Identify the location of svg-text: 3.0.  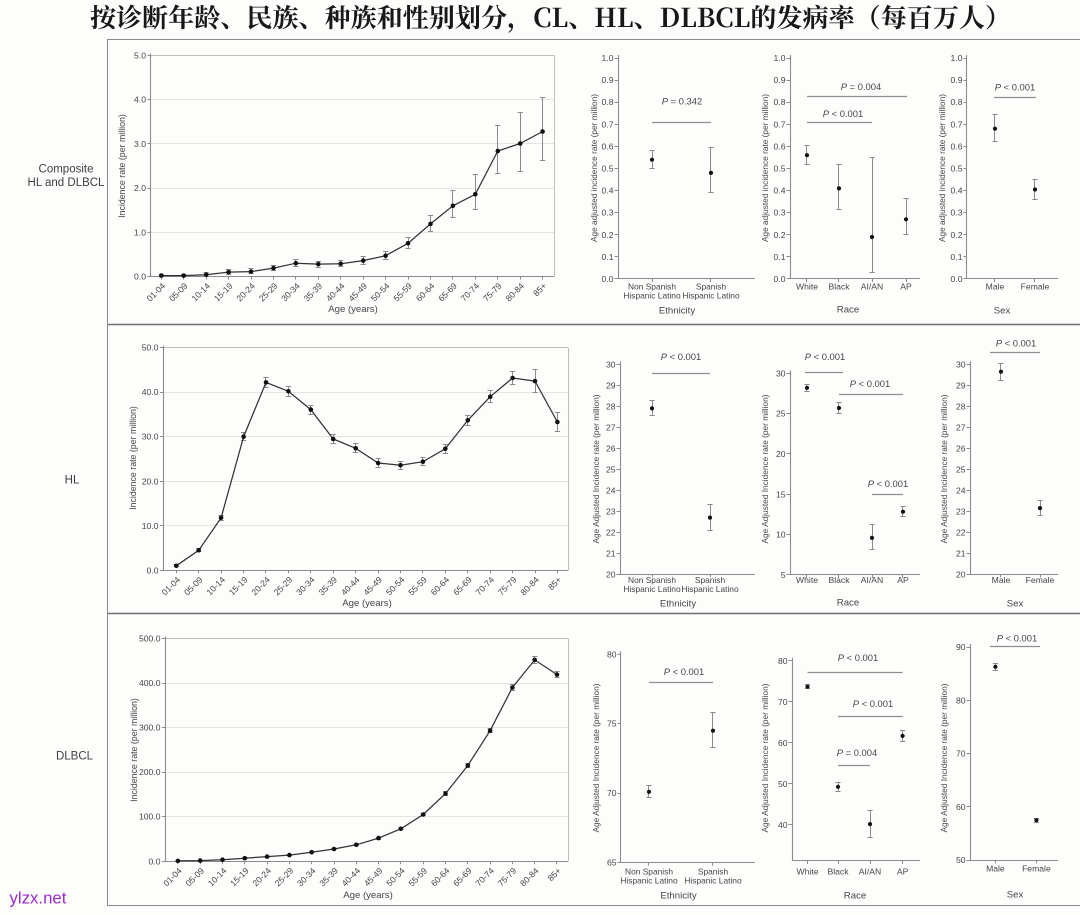
(140, 144).